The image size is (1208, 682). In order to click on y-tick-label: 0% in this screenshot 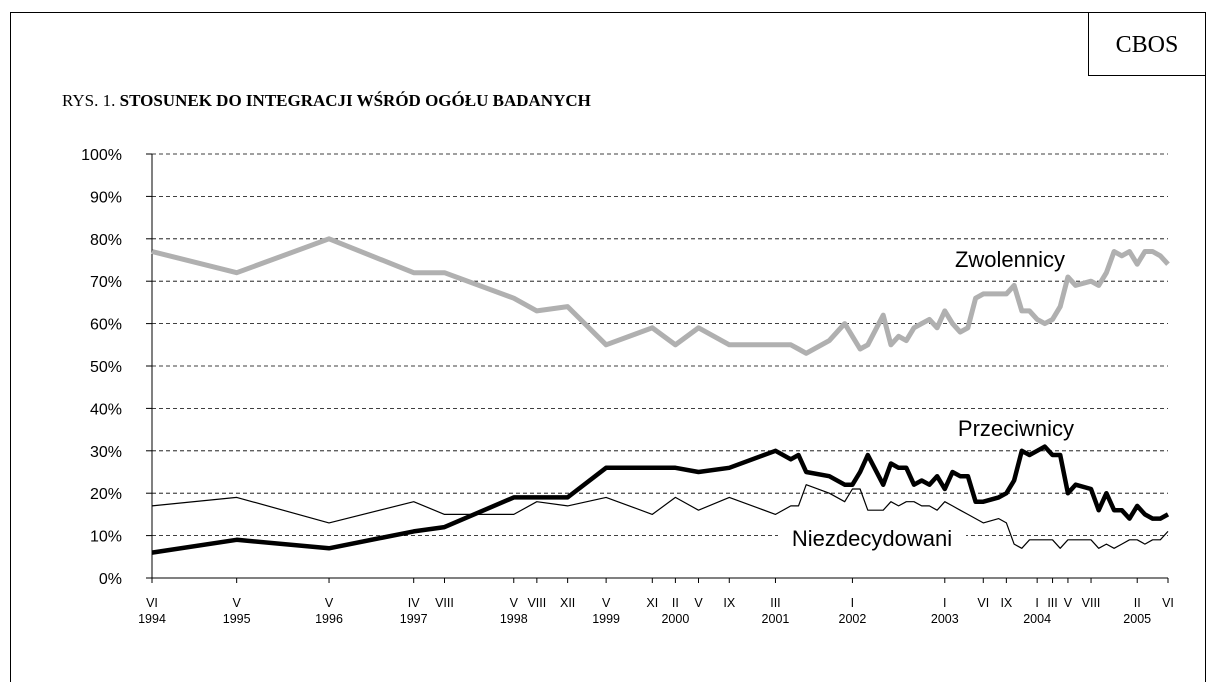, I will do `click(110, 579)`.